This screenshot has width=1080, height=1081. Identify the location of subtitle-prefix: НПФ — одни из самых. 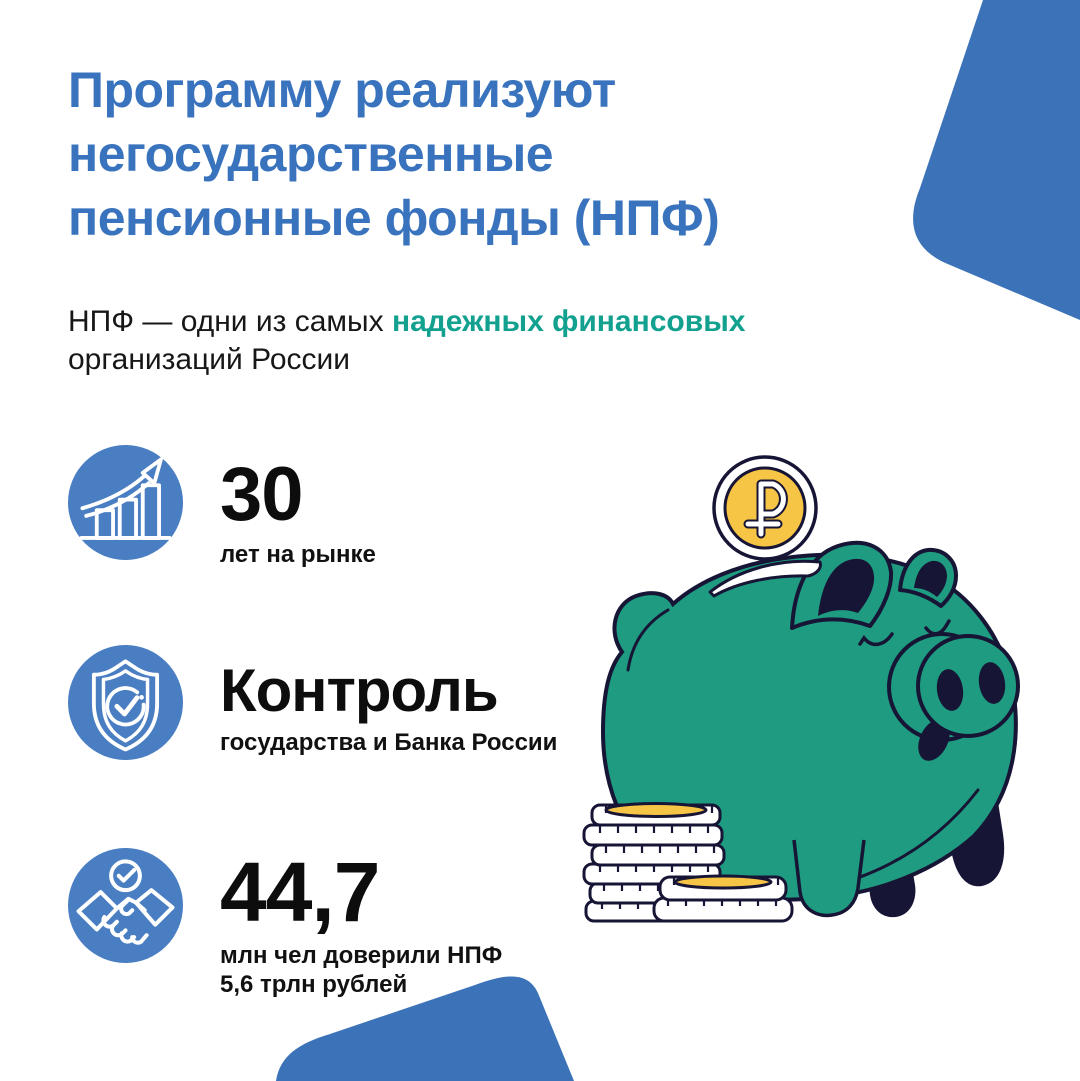
(230, 321).